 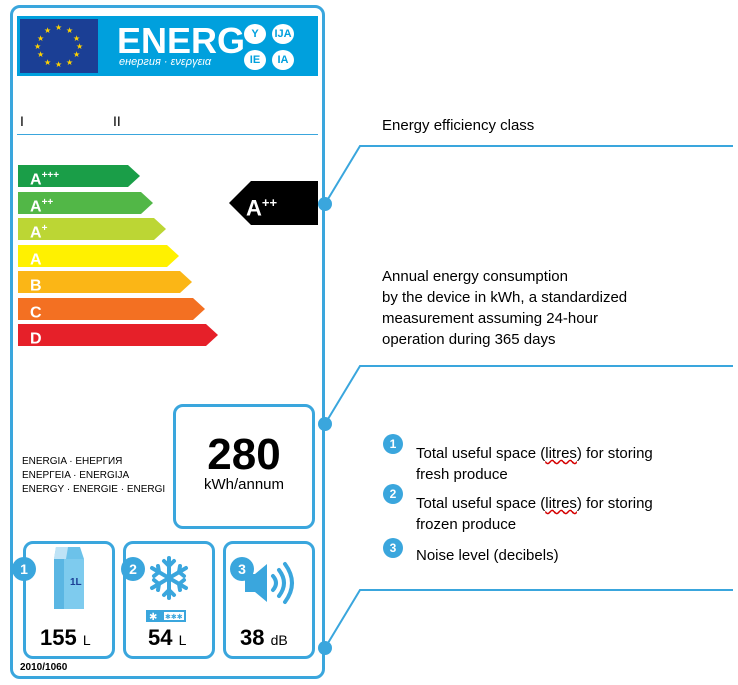 I want to click on energy-class-letter: D, so click(x=36, y=339).